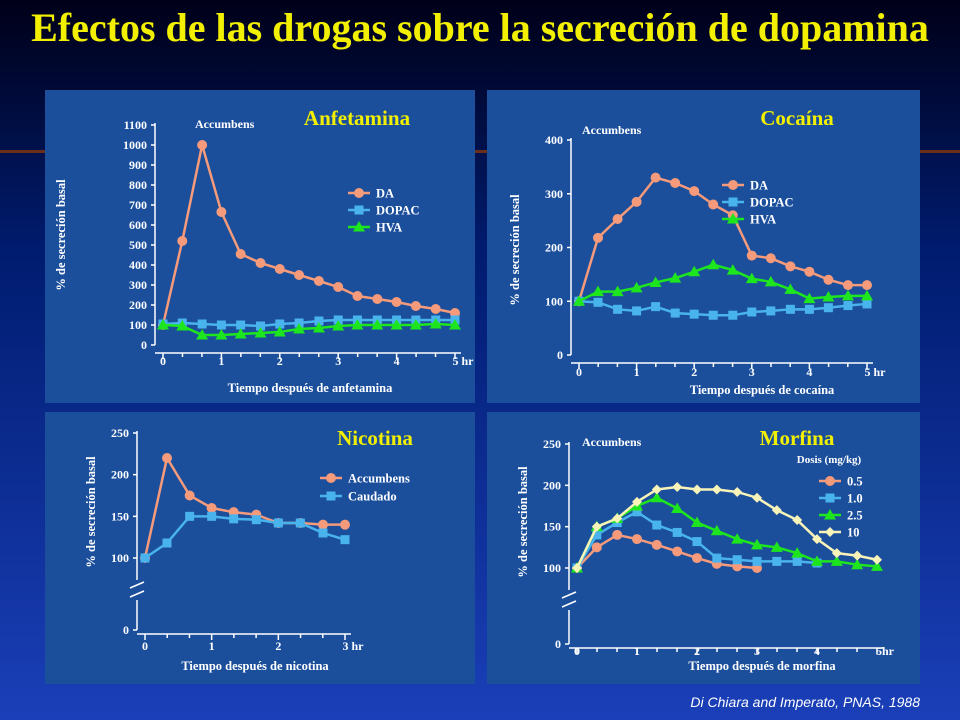  What do you see at coordinates (554, 248) in the screenshot?
I see `y-tick-label: 200` at bounding box center [554, 248].